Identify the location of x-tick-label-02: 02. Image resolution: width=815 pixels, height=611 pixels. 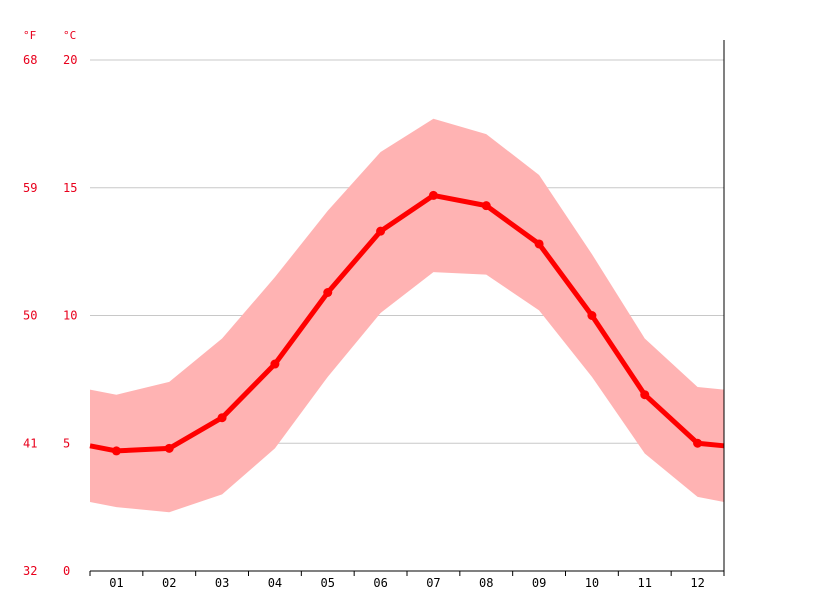
(169, 583).